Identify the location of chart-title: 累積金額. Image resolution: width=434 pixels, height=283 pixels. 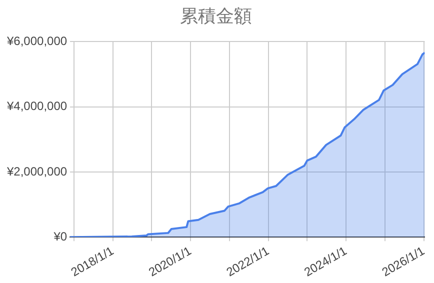
(216, 16).